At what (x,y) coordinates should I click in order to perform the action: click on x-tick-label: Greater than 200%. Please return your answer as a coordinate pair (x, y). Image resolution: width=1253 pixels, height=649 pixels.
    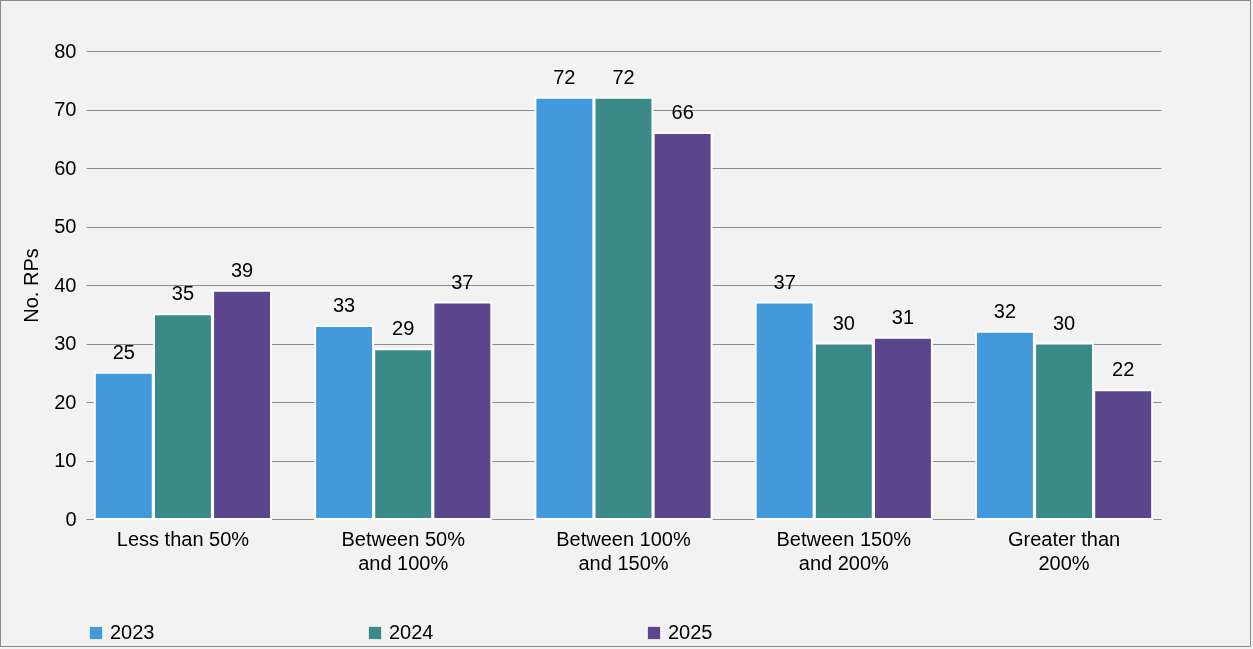
    Looking at the image, I should click on (1064, 550).